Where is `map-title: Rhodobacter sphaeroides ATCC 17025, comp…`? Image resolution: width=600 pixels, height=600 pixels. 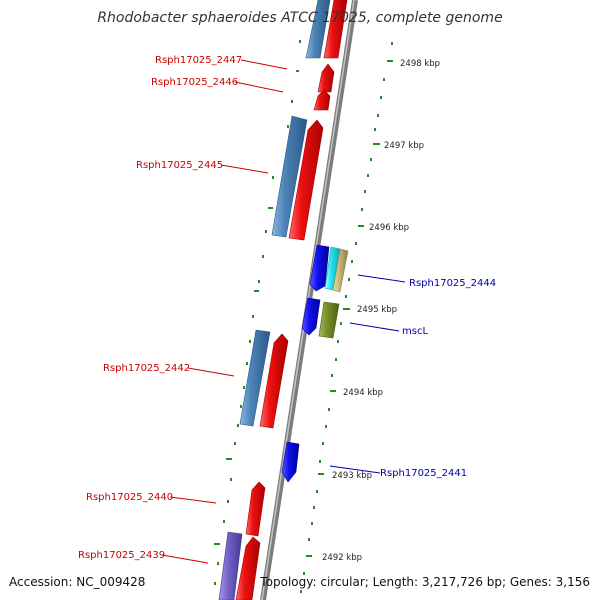 map-title: Rhodobacter sphaeroides ATCC 17025, comp… is located at coordinates (299, 18).